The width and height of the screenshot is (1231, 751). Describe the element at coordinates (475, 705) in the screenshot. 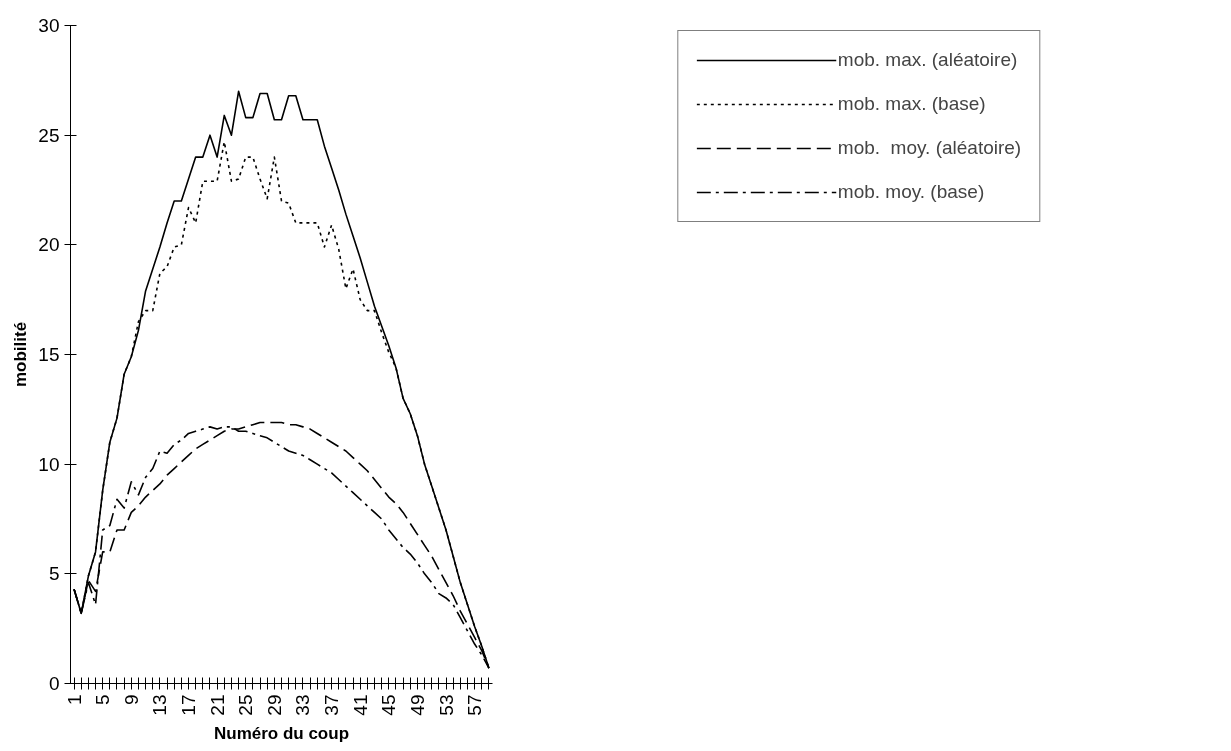

I see `x-tick-label: 57` at that location.